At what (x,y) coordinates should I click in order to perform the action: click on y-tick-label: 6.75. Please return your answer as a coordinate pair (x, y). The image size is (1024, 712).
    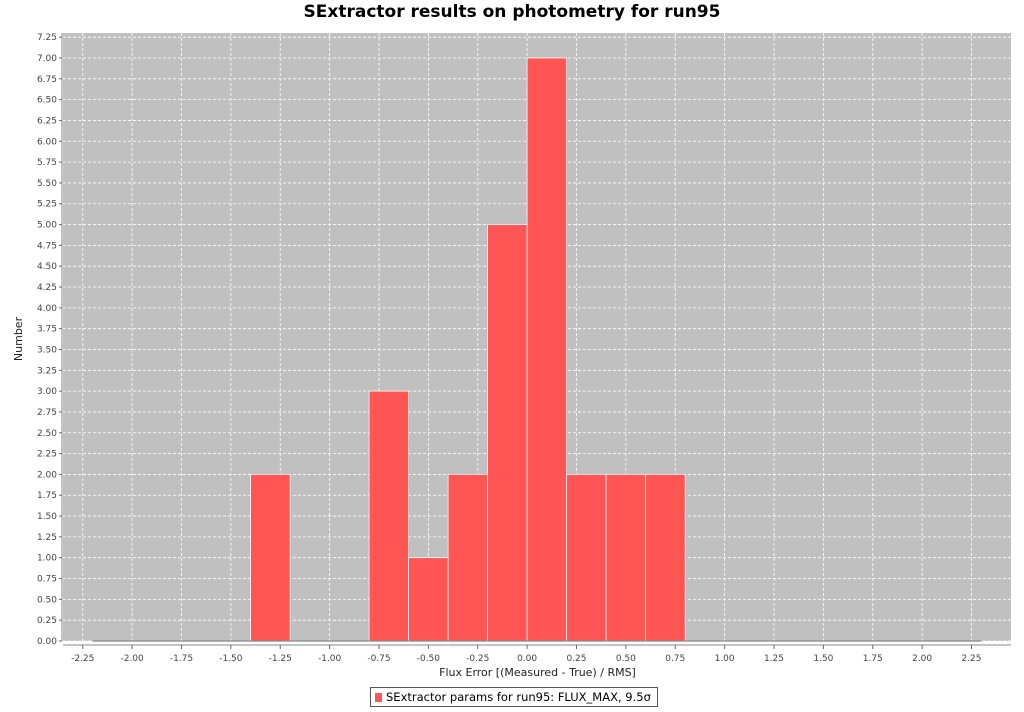
    Looking at the image, I should click on (47, 80).